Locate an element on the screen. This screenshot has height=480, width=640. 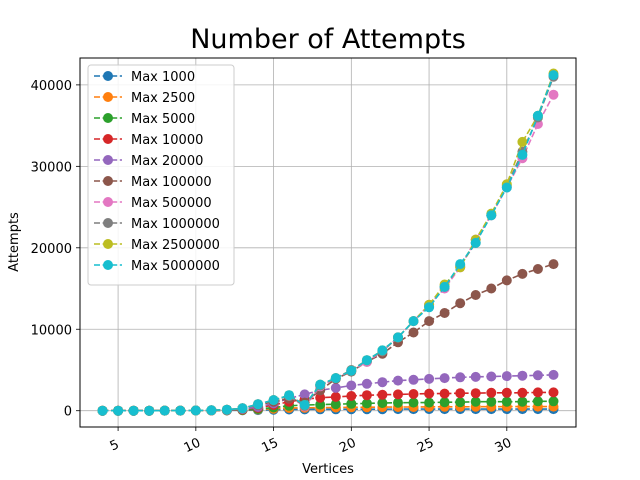
legend-entry: Max 2500000 is located at coordinates (157, 245).